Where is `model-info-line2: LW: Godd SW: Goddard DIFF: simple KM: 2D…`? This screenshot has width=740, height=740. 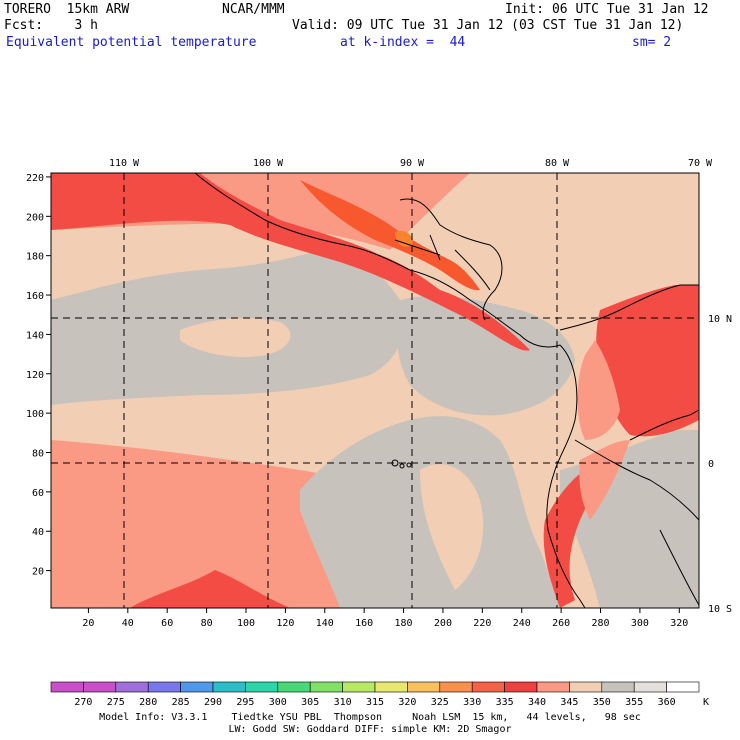
model-info-line2: LW: Godd SW: Goddard DIFF: simple KM: 2D… is located at coordinates (370, 729).